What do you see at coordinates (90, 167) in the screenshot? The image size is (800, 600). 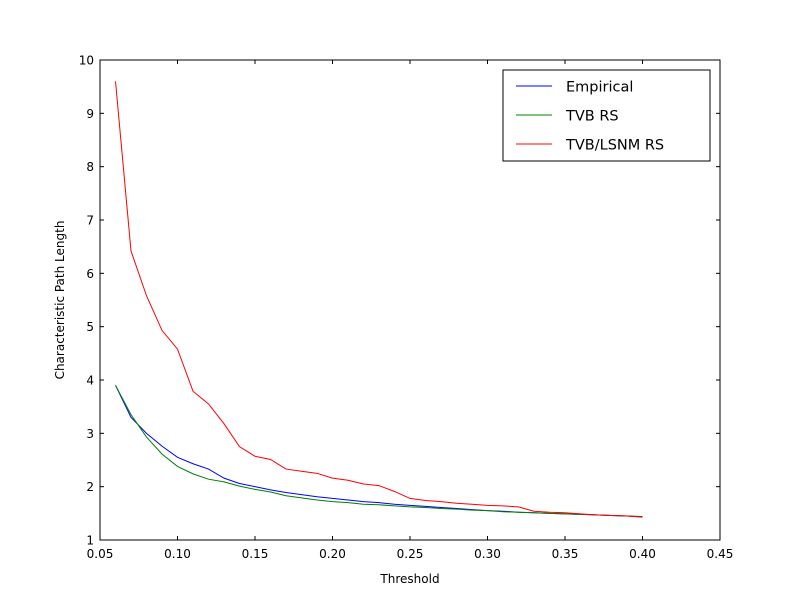 I see `y-tick-label: 8` at bounding box center [90, 167].